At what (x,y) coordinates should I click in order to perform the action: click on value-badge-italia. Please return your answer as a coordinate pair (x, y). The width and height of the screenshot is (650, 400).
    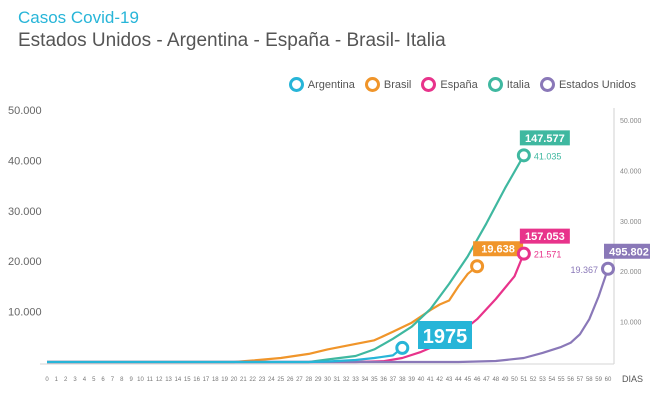
    Looking at the image, I should click on (544, 138).